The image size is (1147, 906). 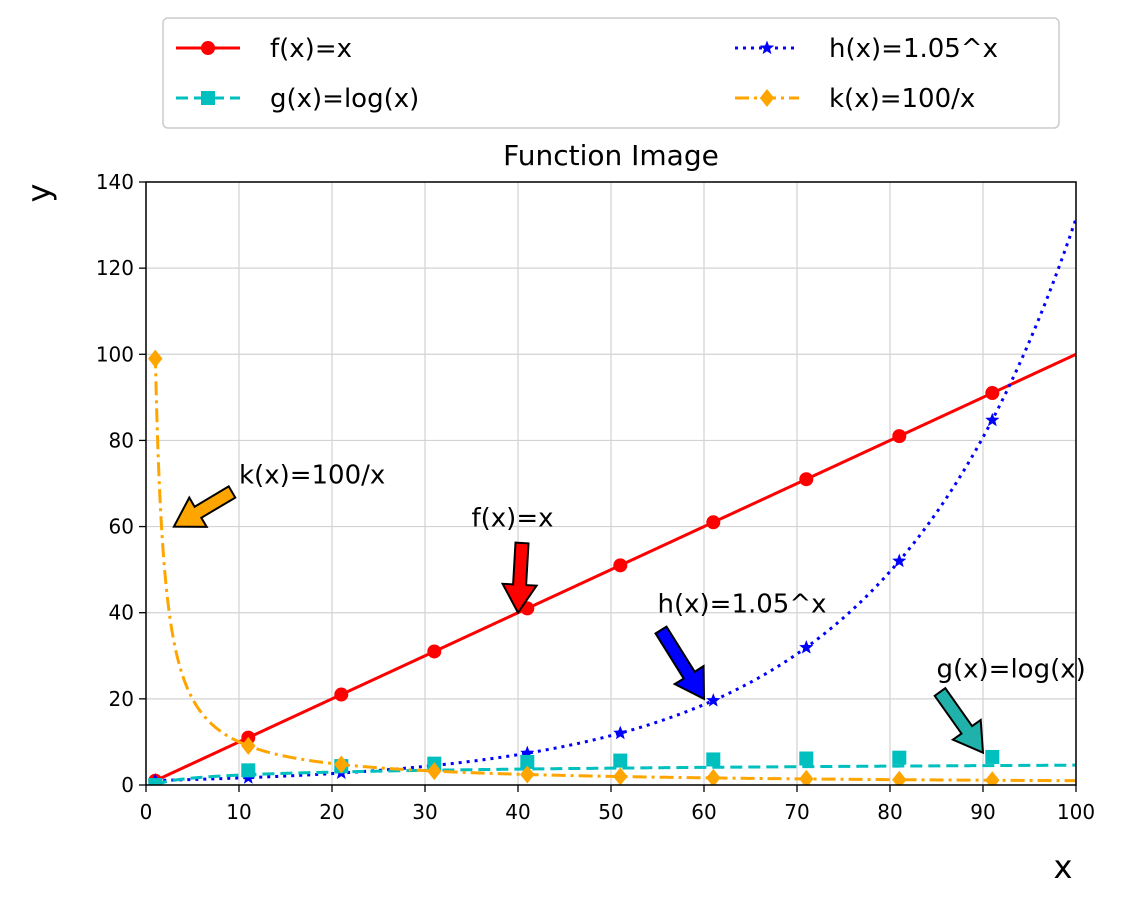 I want to click on annotation-label: f(x)=x, so click(x=513, y=519).